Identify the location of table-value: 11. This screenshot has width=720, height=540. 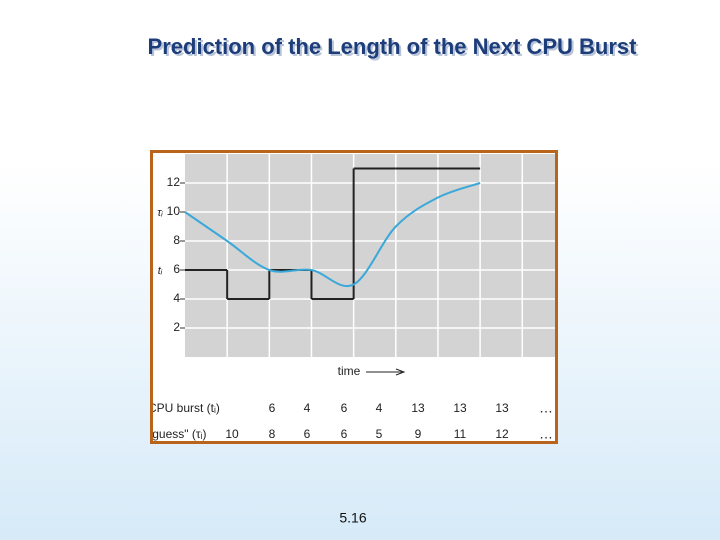
(460, 434).